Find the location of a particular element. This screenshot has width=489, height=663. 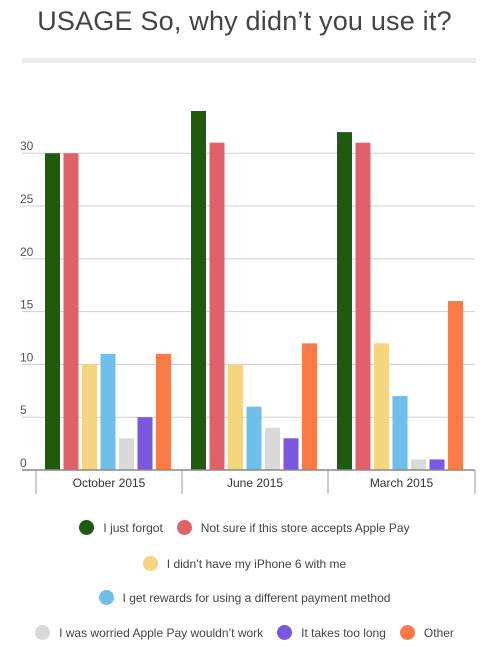

legend-label: It takes too long is located at coordinates (343, 632).